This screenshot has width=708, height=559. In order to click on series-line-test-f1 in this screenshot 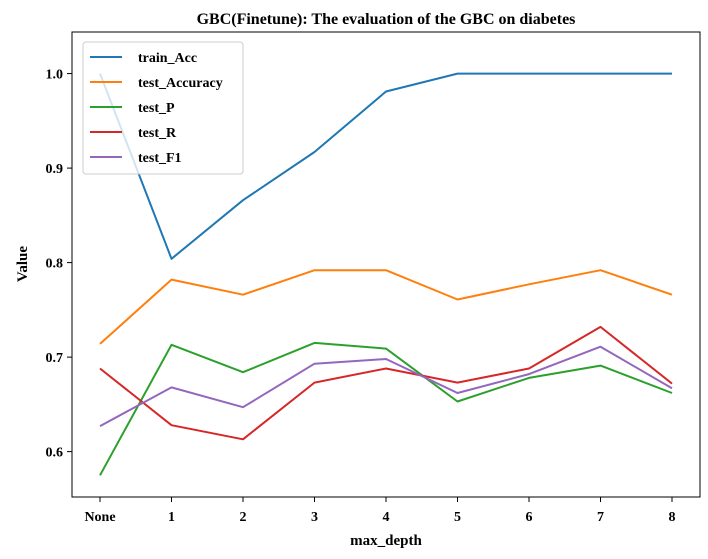, I will do `click(386, 386)`.